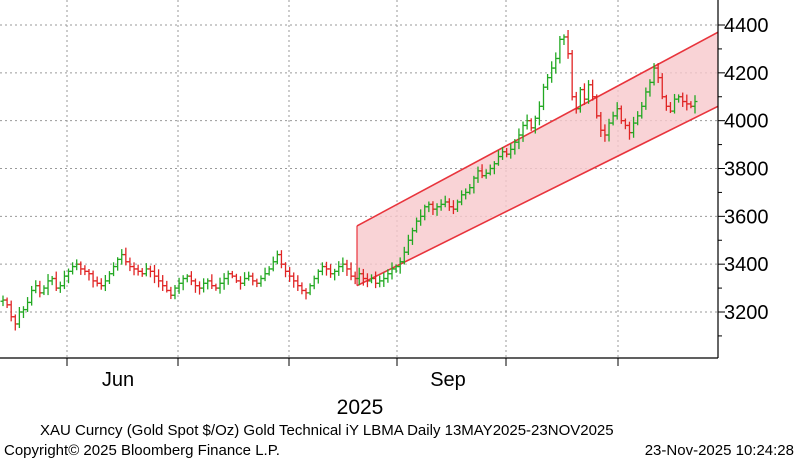 Image resolution: width=800 pixels, height=462 pixels. Describe the element at coordinates (719, 450) in the screenshot. I see `timestamp-text: 23-Nov-2025 10:24:28` at that location.